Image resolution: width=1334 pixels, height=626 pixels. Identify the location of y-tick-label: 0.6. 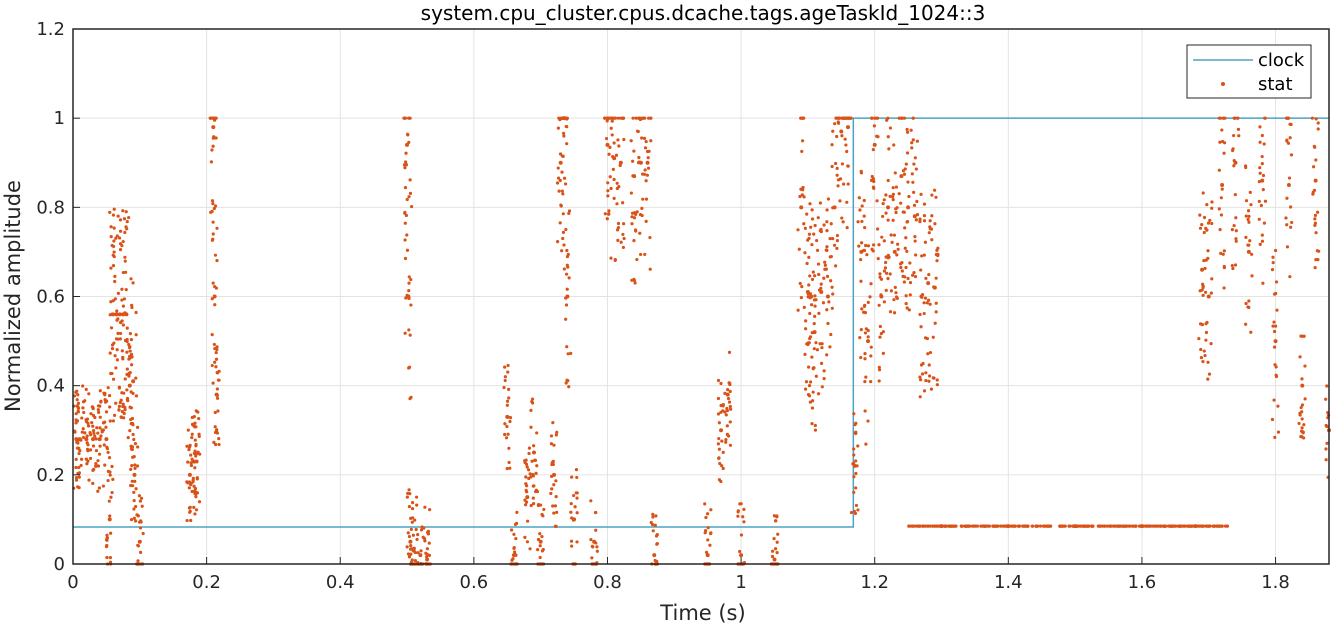
(50, 297).